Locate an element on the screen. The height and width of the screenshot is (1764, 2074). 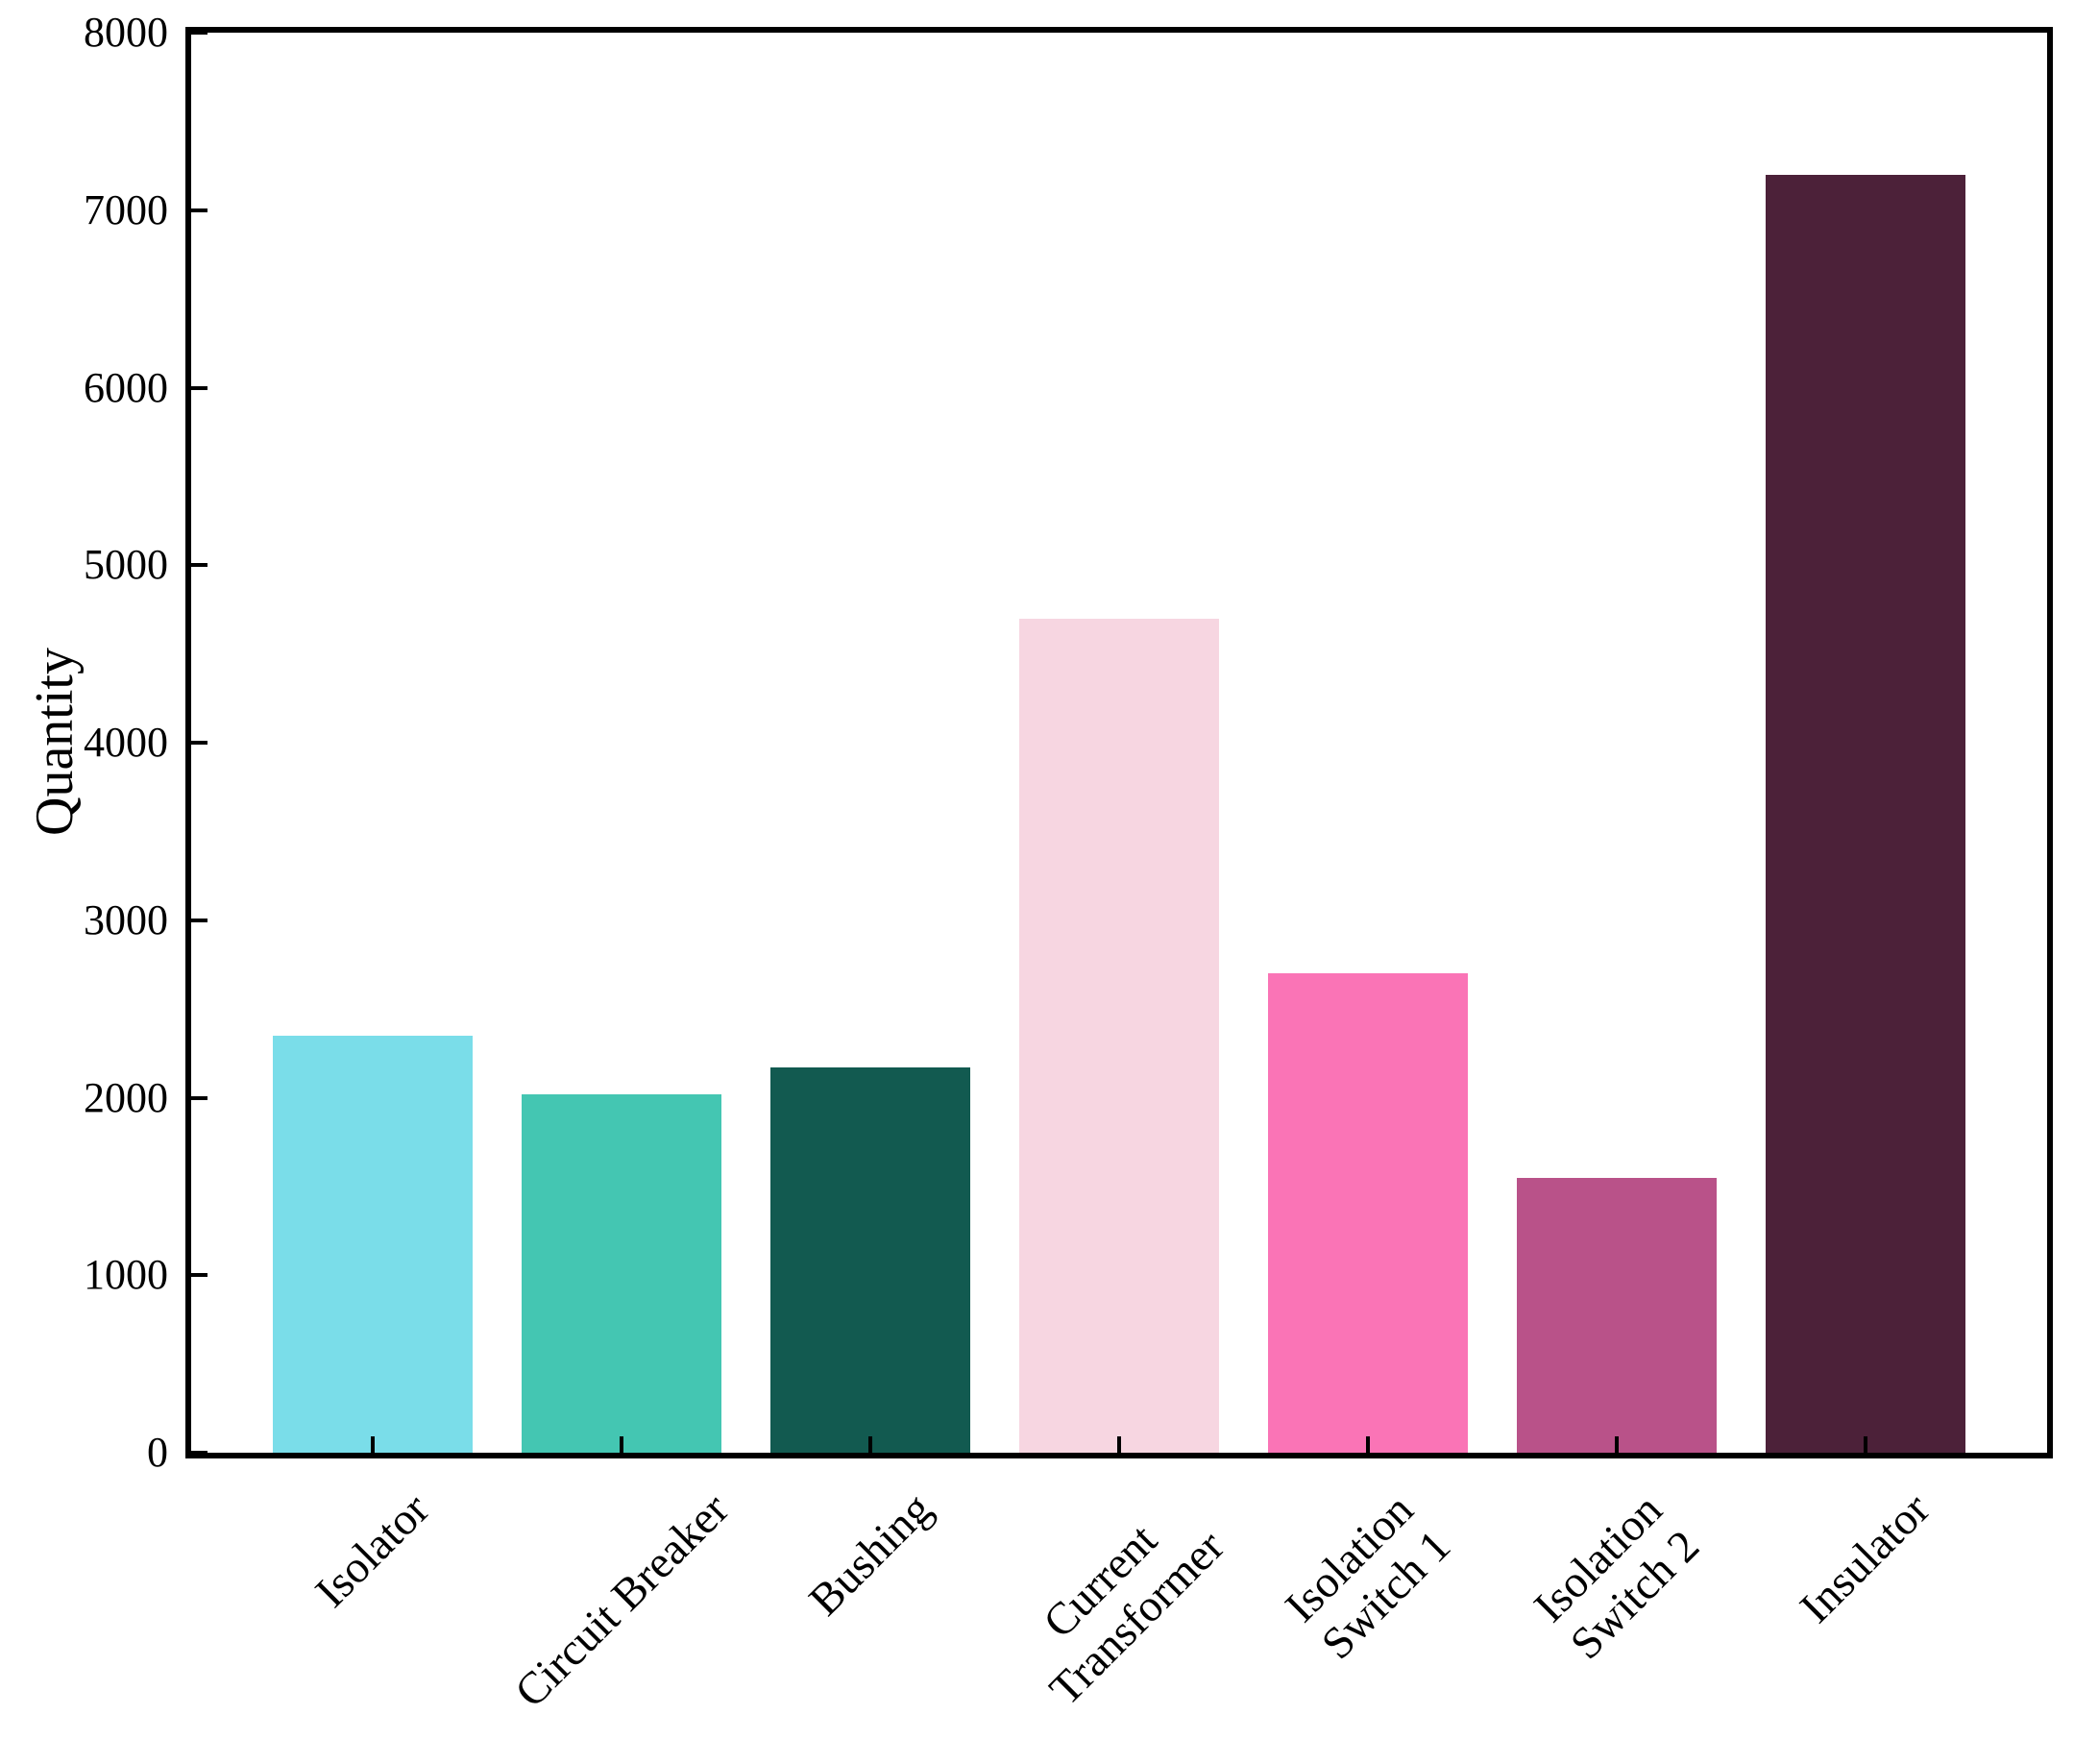
y-tick-label: 0 is located at coordinates (157, 1453).